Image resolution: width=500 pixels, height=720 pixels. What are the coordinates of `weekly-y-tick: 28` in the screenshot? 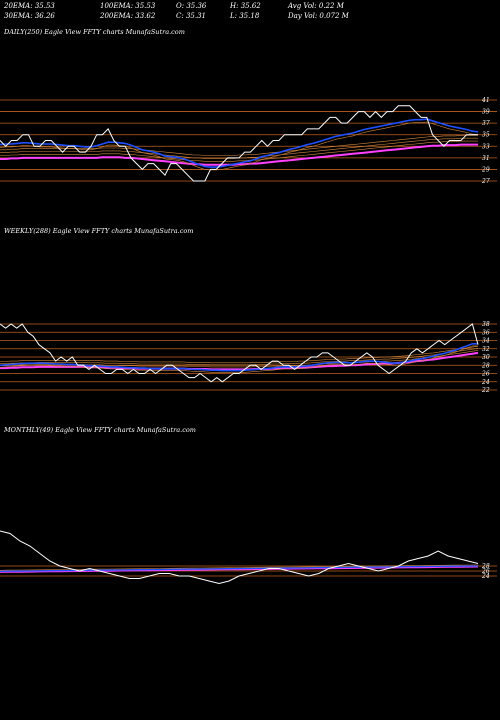 It's located at (485, 365).